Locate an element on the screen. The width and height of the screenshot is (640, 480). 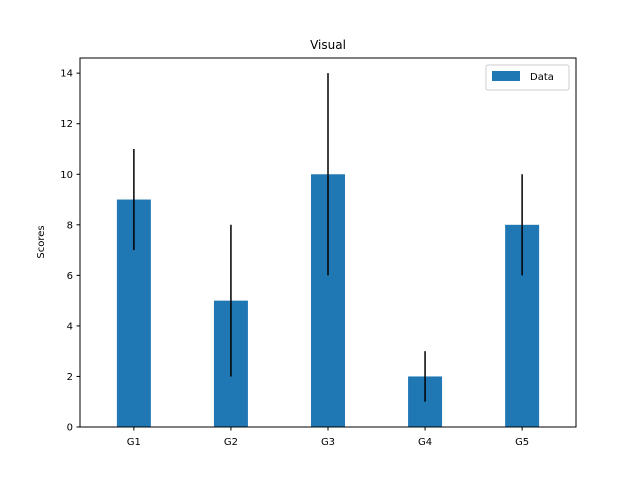
y-tick-label: 6 is located at coordinates (70, 276).